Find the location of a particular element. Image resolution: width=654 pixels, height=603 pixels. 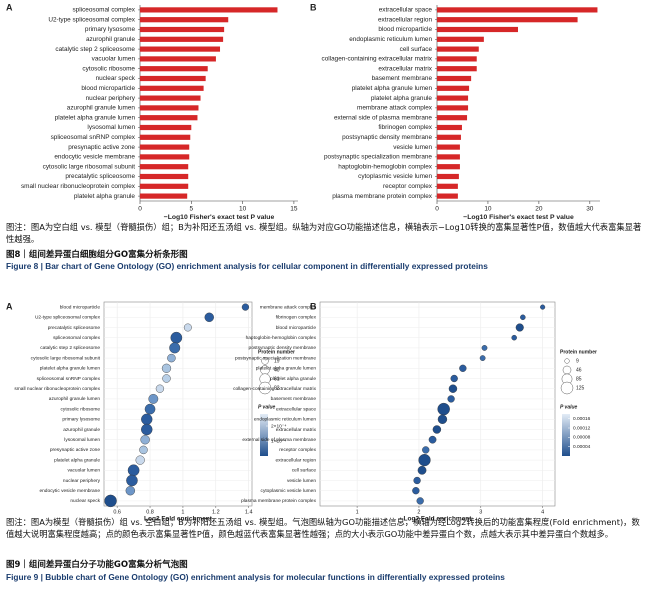

x-tick-label: 1.2 is located at coordinates (216, 512).